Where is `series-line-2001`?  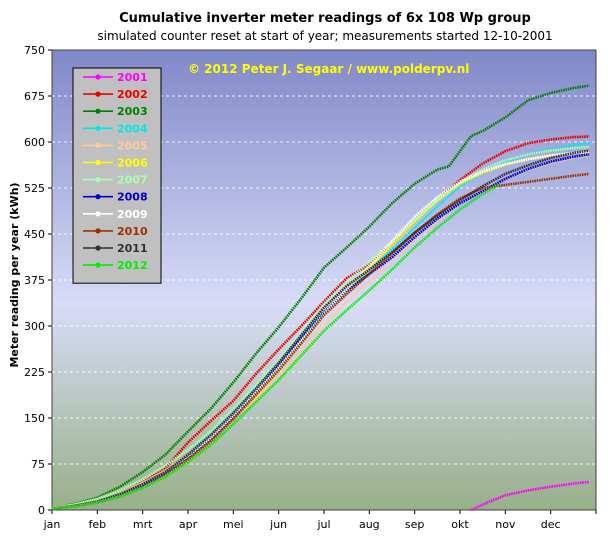 series-line-2001 is located at coordinates (530, 496).